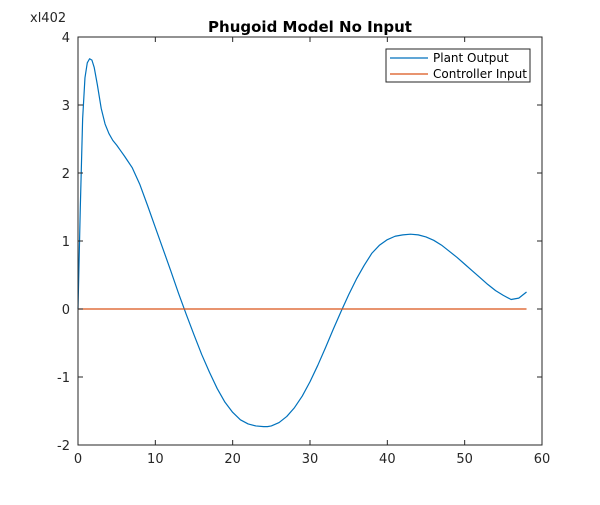 Image resolution: width=600 pixels, height=505 pixels. I want to click on y-tick-label: 3, so click(66, 106).